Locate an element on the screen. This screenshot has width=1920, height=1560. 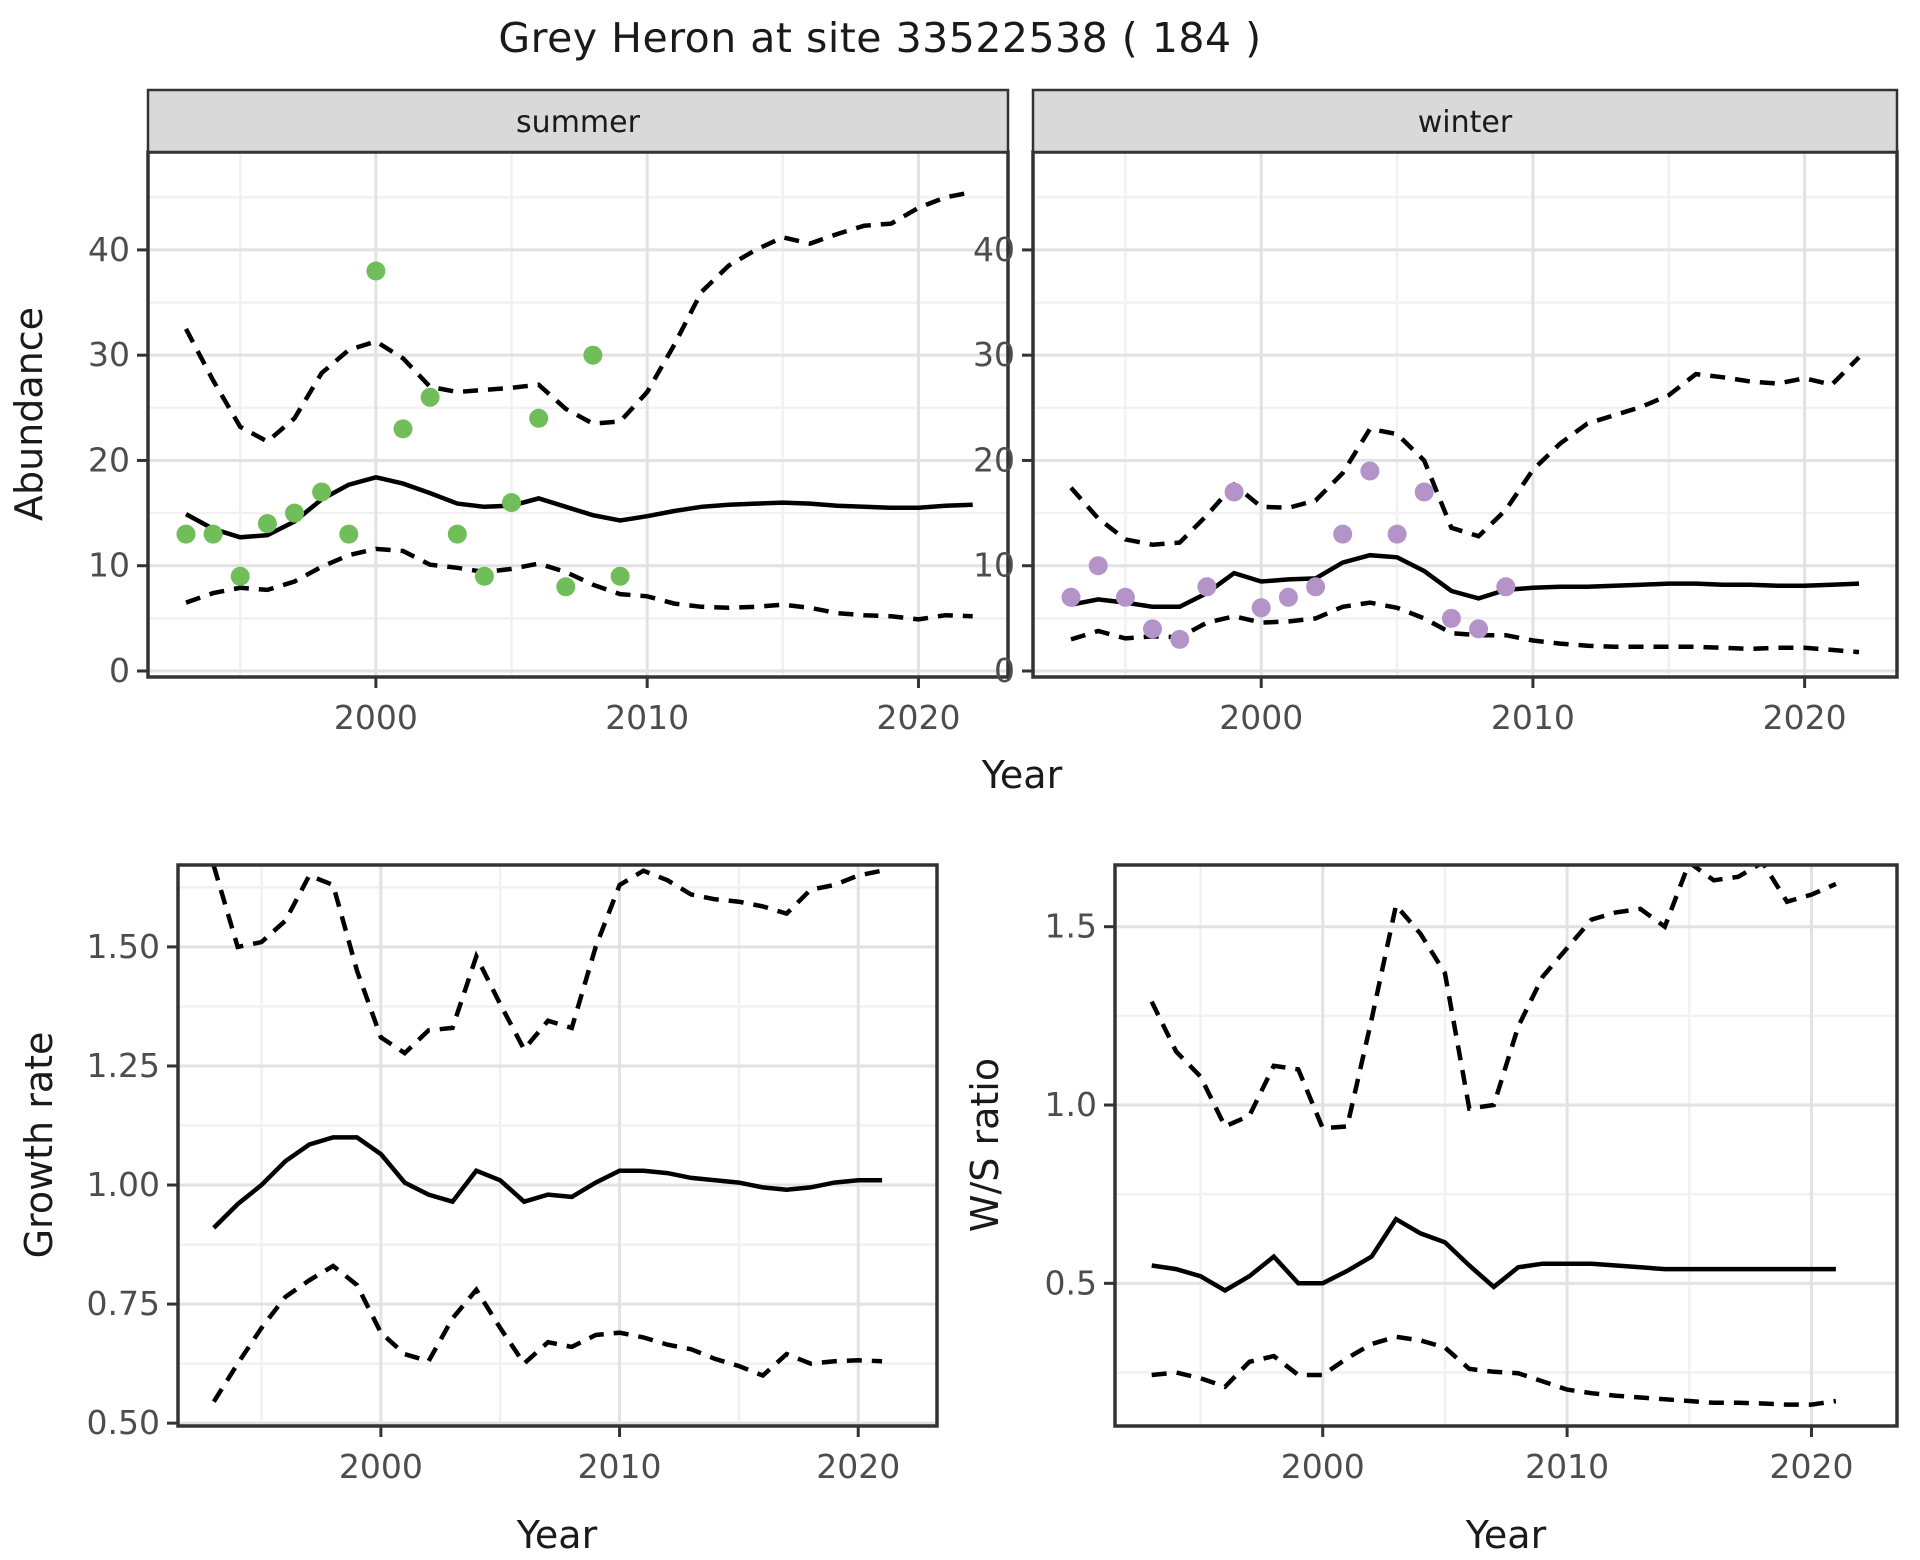
y-tick-label: 1.5 is located at coordinates (1071, 926).